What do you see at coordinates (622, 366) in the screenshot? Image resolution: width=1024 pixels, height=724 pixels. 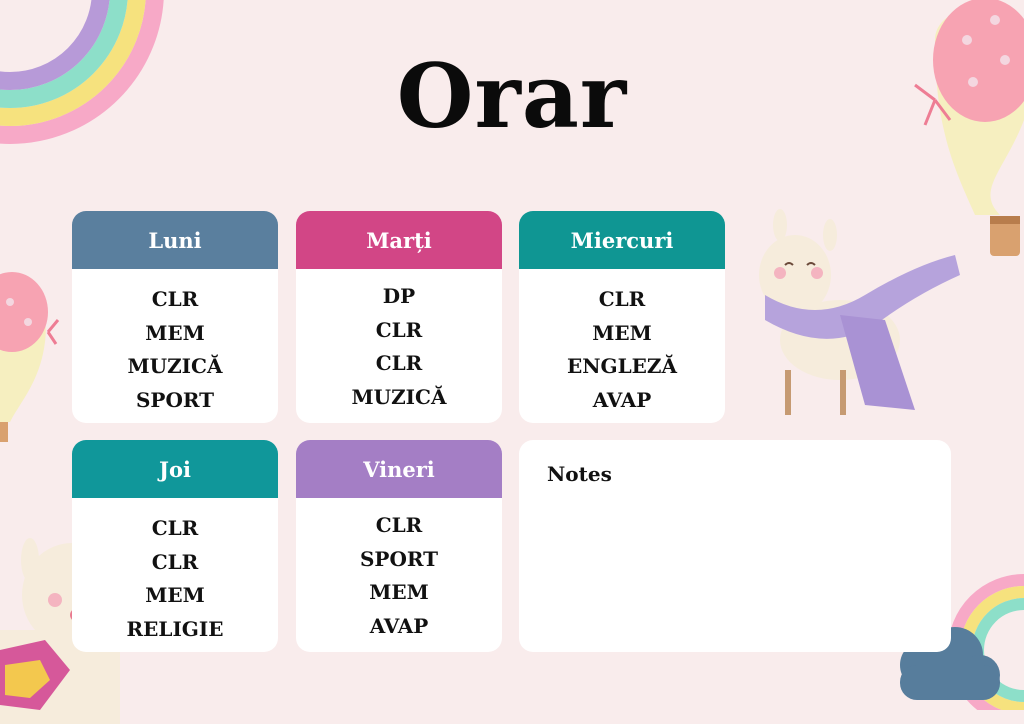 I see `subject-item: ENGLEZĂ` at bounding box center [622, 366].